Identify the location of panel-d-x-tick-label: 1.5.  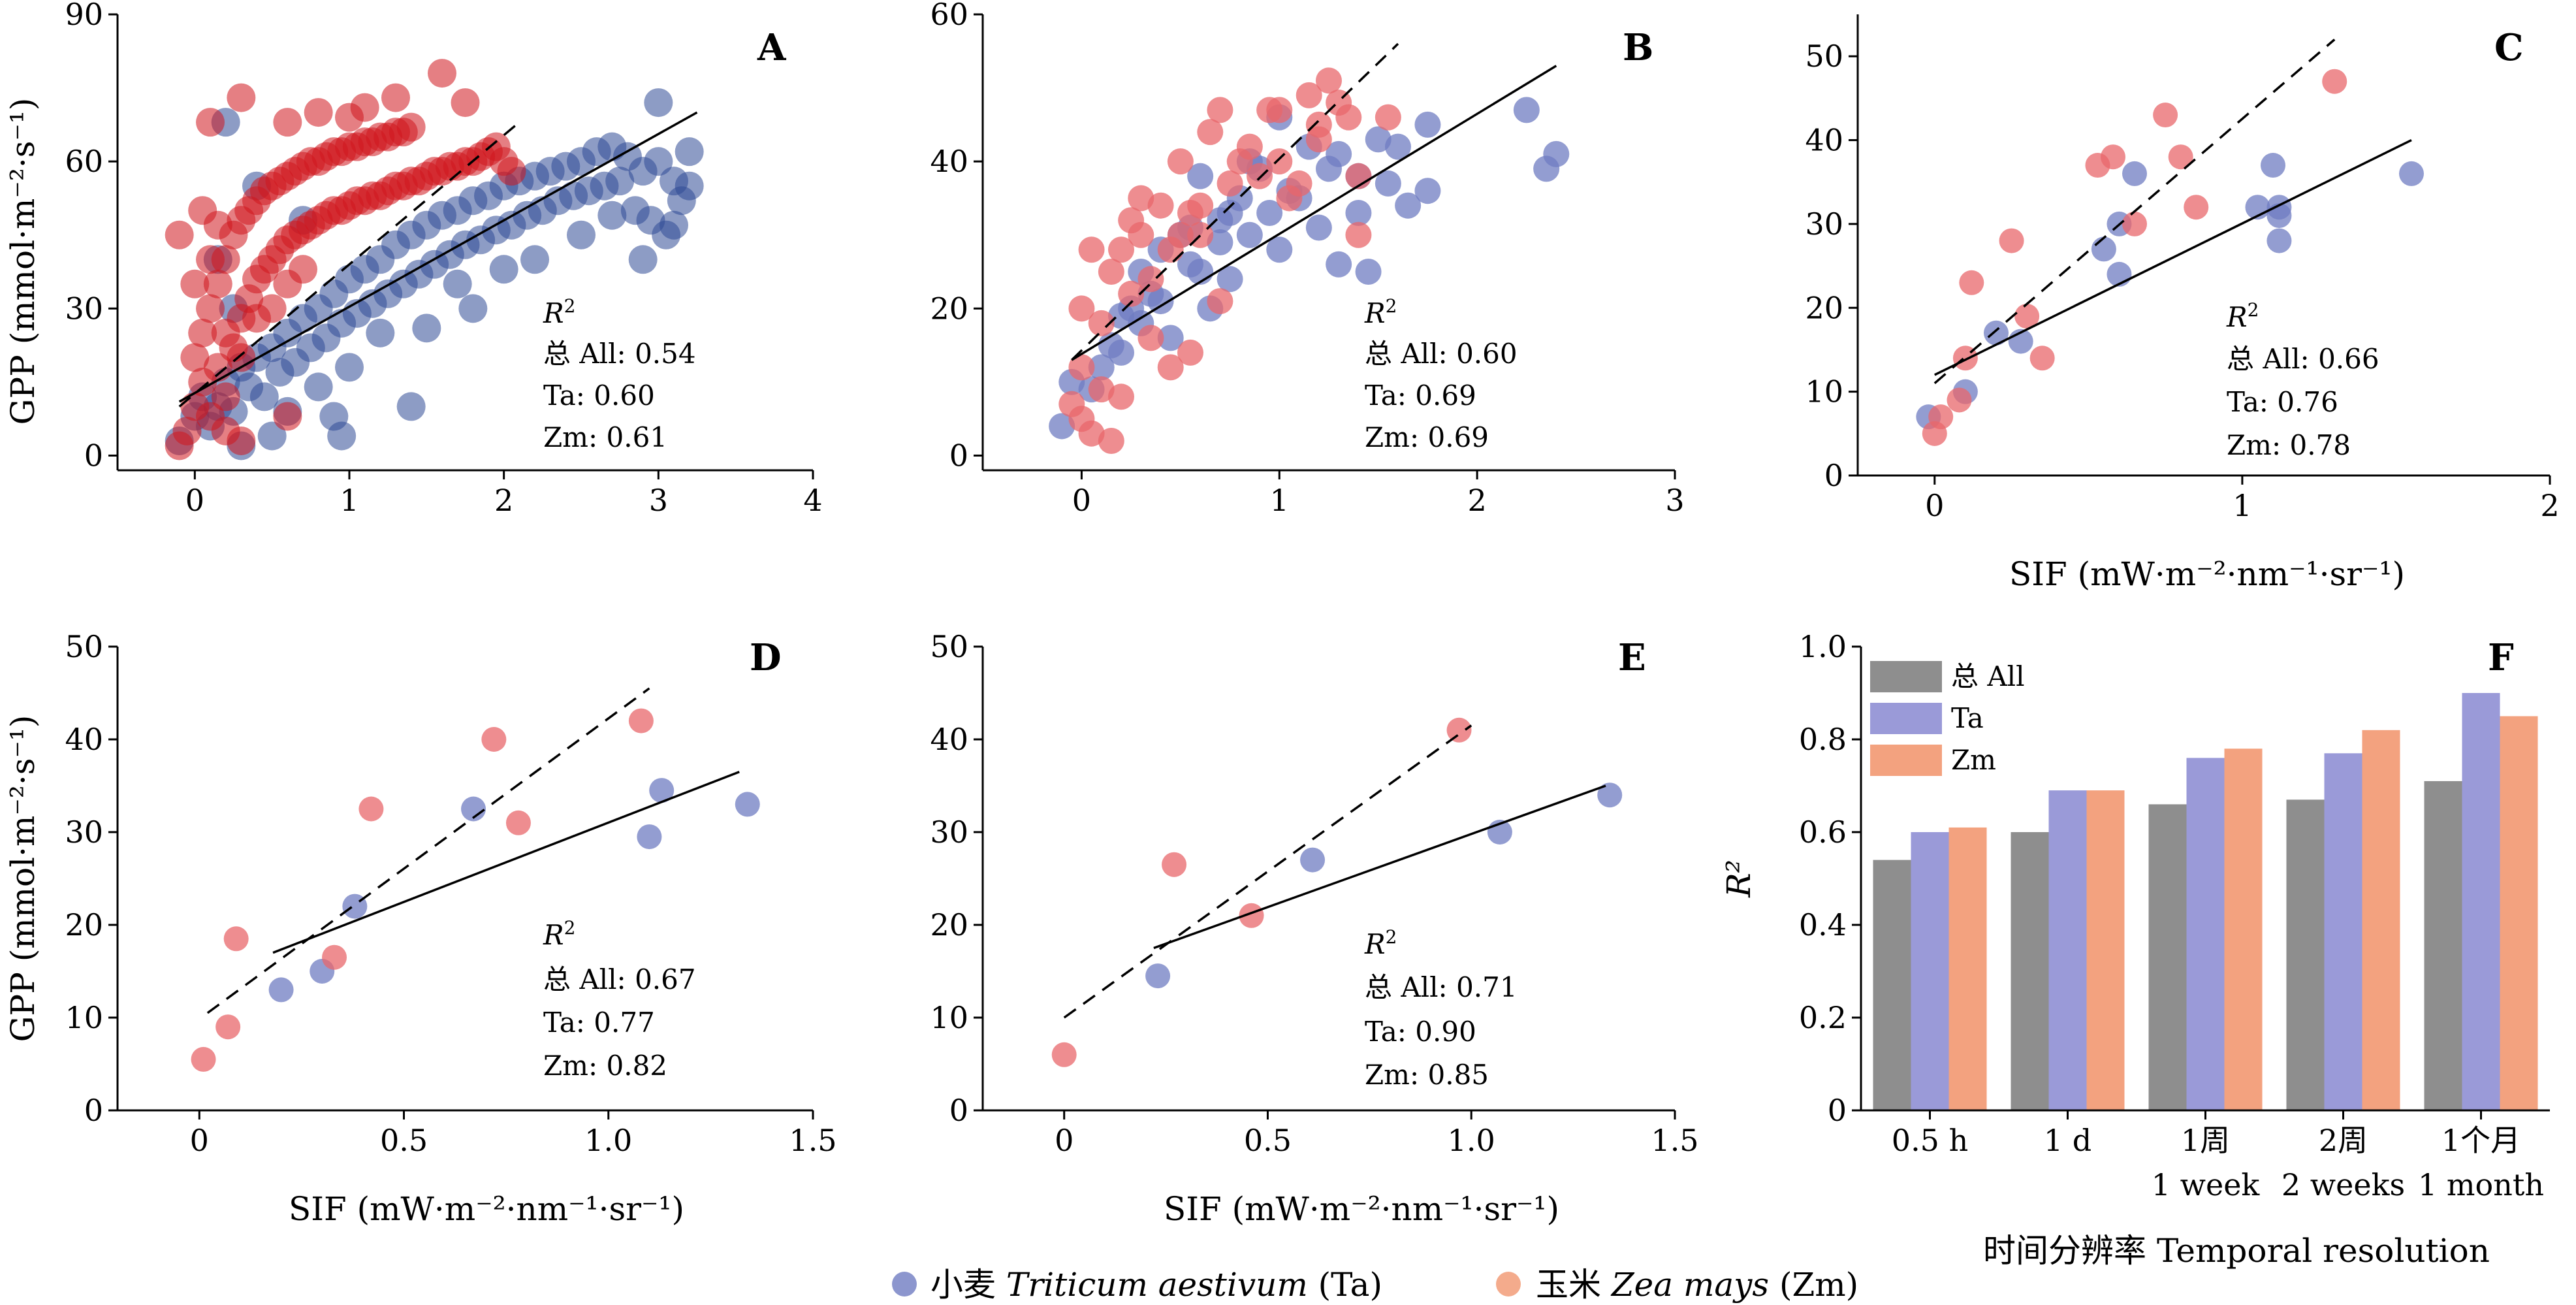
(813, 1140).